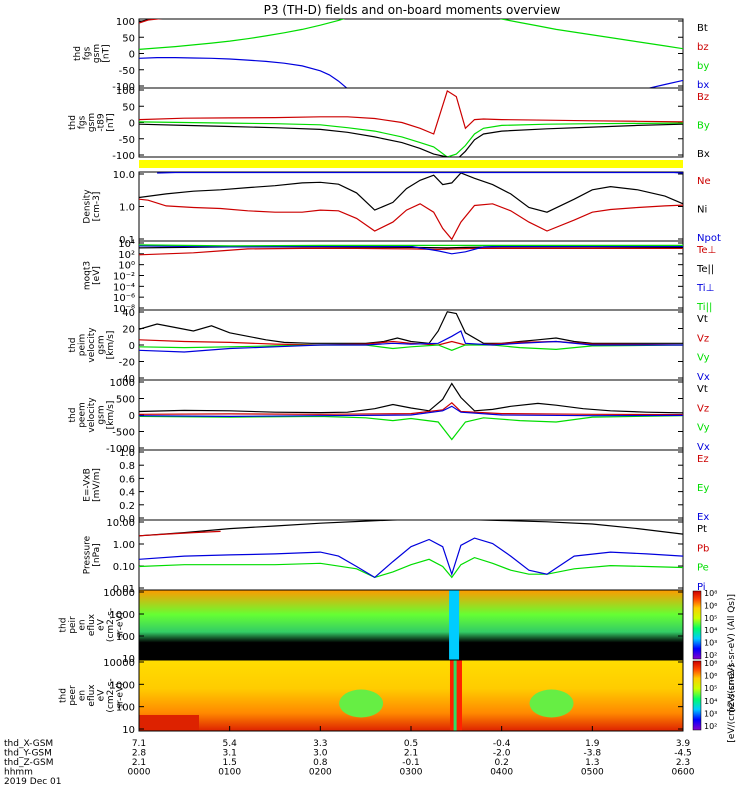  Describe the element at coordinates (124, 545) in the screenshot. I see `pressure-ytick-label: 1.00` at that location.